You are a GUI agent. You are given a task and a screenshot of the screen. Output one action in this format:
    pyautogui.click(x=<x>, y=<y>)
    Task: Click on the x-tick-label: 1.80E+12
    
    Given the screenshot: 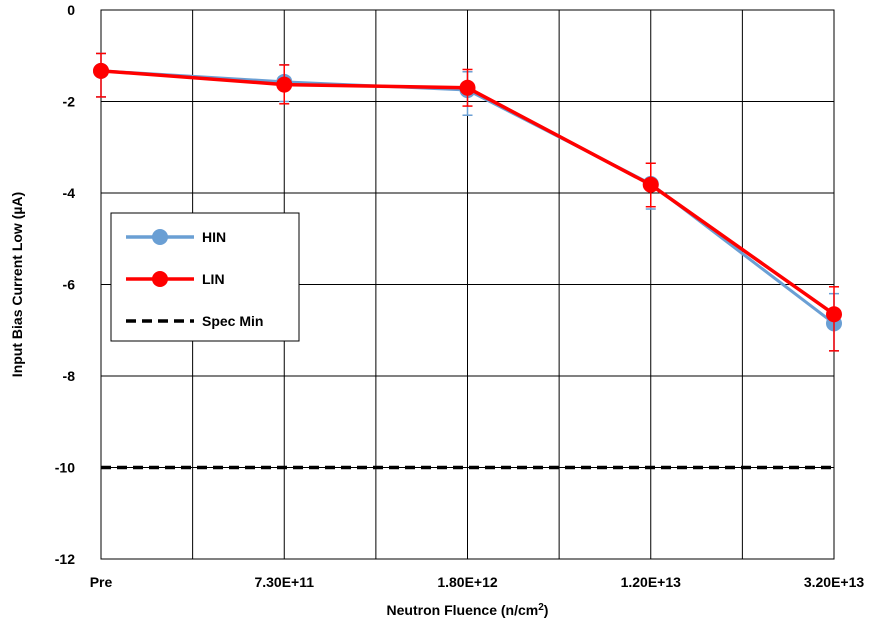 What is the action you would take?
    pyautogui.click(x=467, y=582)
    